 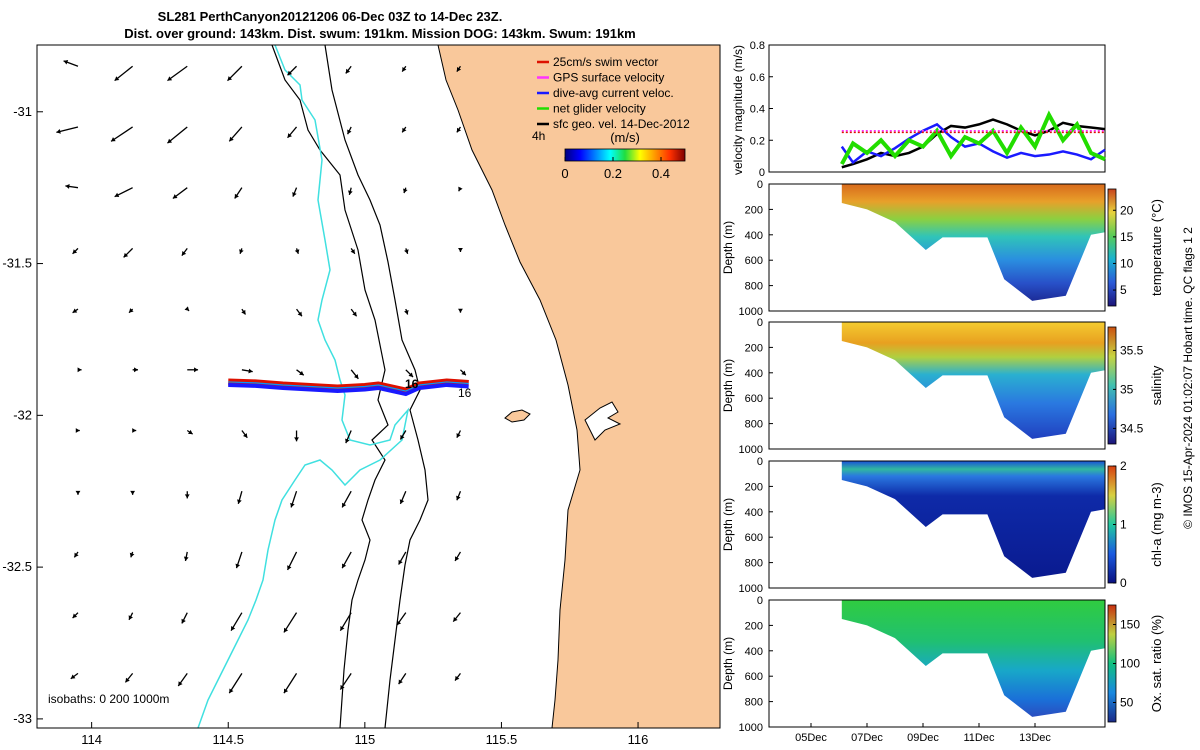 What do you see at coordinates (608, 78) in the screenshot?
I see `legend-entry: GPS surface velocity` at bounding box center [608, 78].